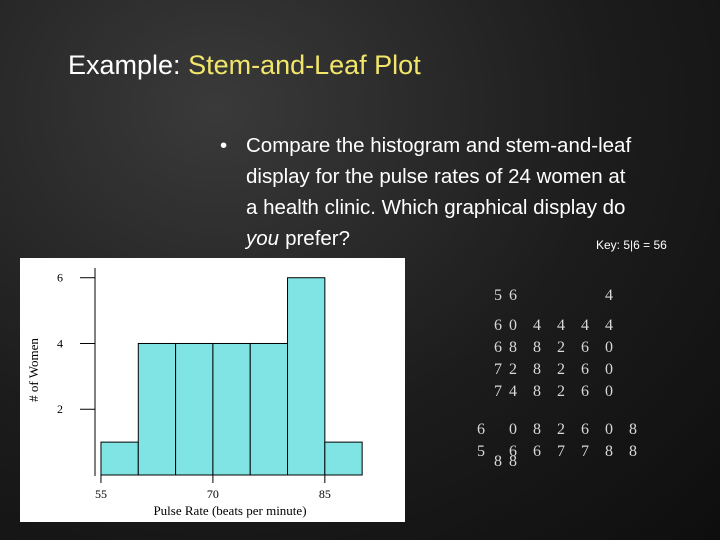  Describe the element at coordinates (229, 510) in the screenshot. I see `x-axis-label: Pulse Rate (beats per minute)` at that location.